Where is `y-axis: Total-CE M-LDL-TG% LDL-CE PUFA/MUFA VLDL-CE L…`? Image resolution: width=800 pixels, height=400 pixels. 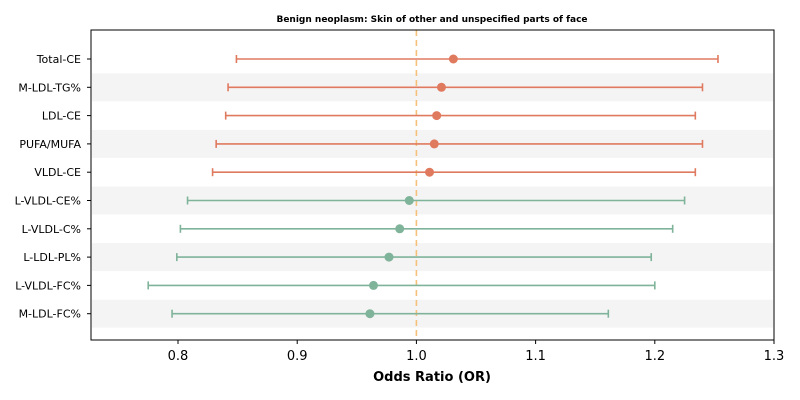
y-axis: Total-CE M-LDL-TG% LDL-CE PUFA/MUFA VLDL-CE L… is located at coordinates (53, 187).